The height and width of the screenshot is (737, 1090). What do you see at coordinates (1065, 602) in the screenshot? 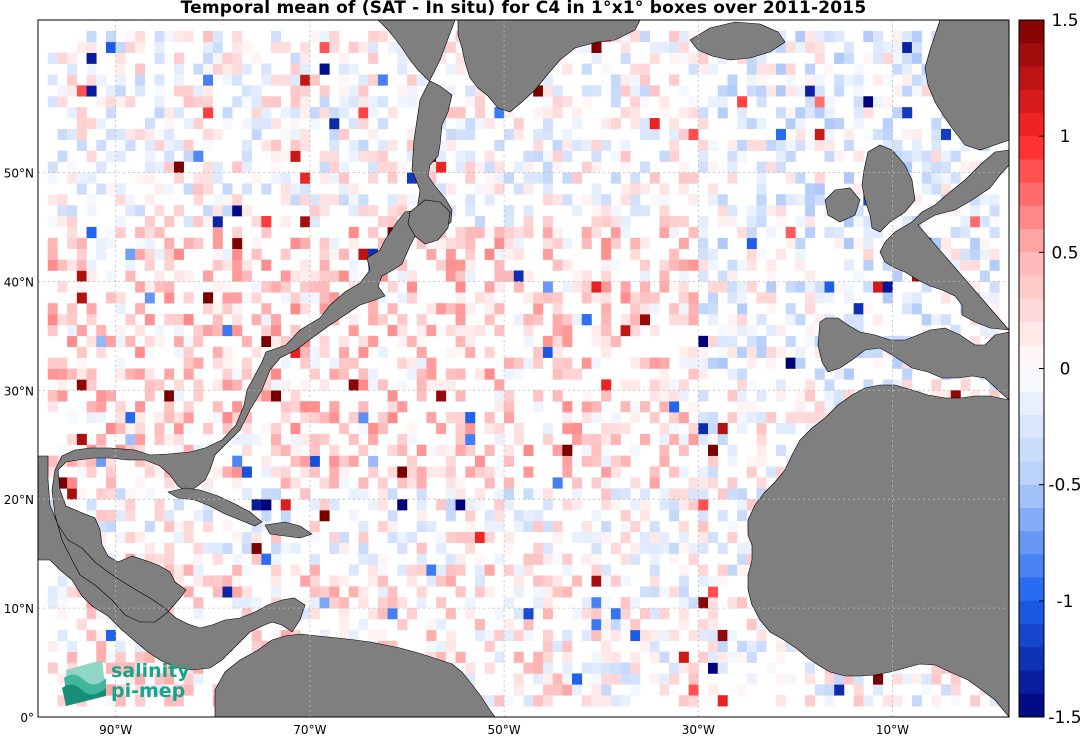
I see `colorbar-tick-label: -1` at bounding box center [1065, 602].